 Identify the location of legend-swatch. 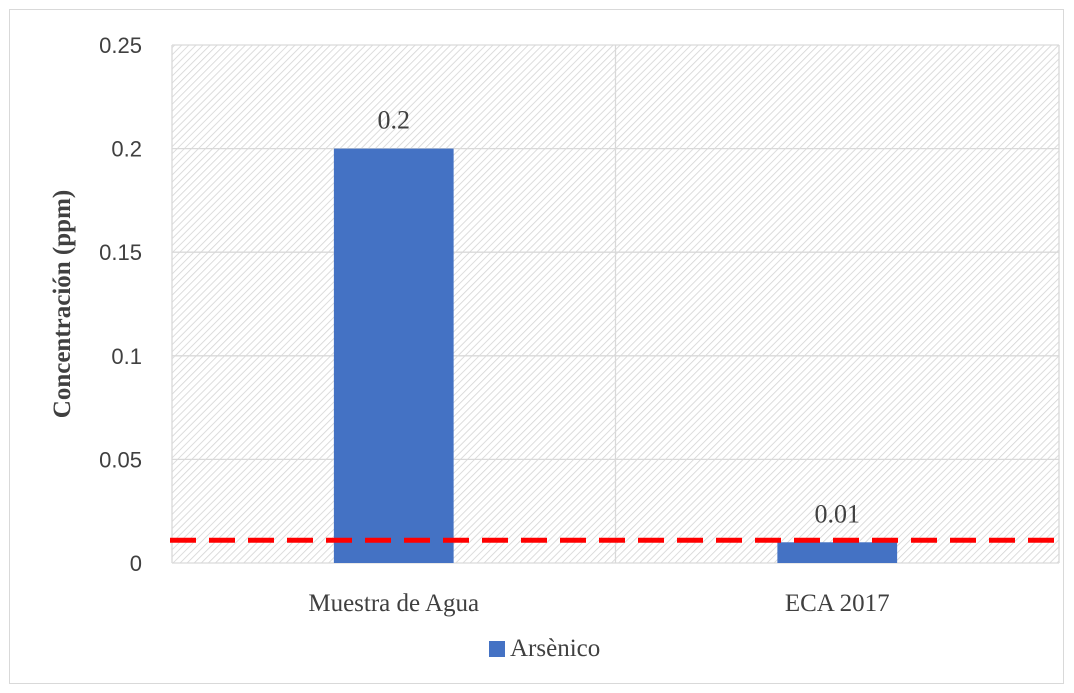
(497, 649).